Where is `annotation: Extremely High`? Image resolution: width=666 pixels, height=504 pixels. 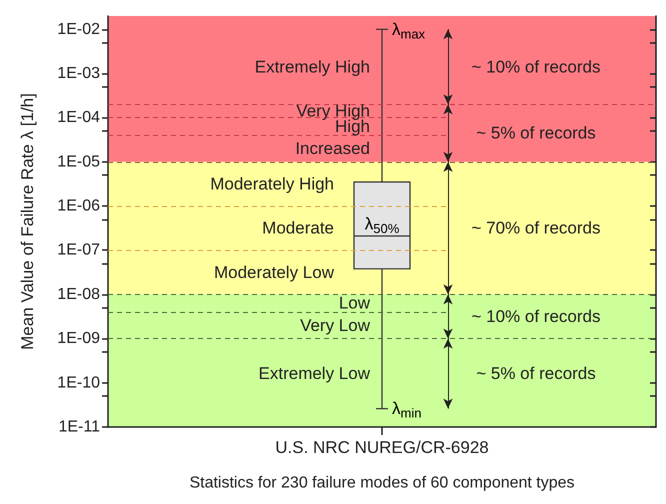
annotation: Extremely High is located at coordinates (312, 66).